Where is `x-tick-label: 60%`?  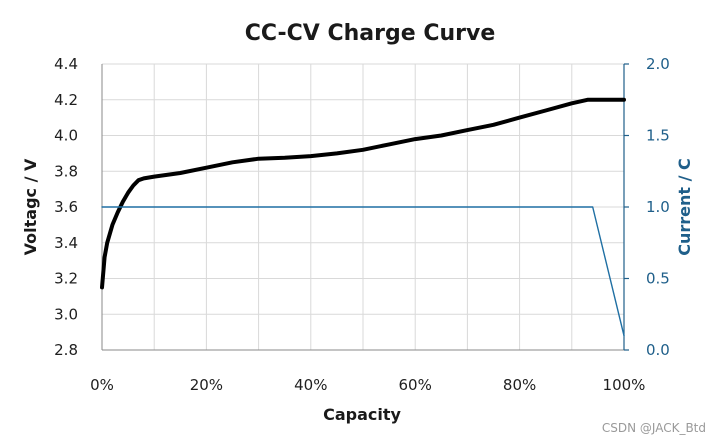 x-tick-label: 60% is located at coordinates (415, 385).